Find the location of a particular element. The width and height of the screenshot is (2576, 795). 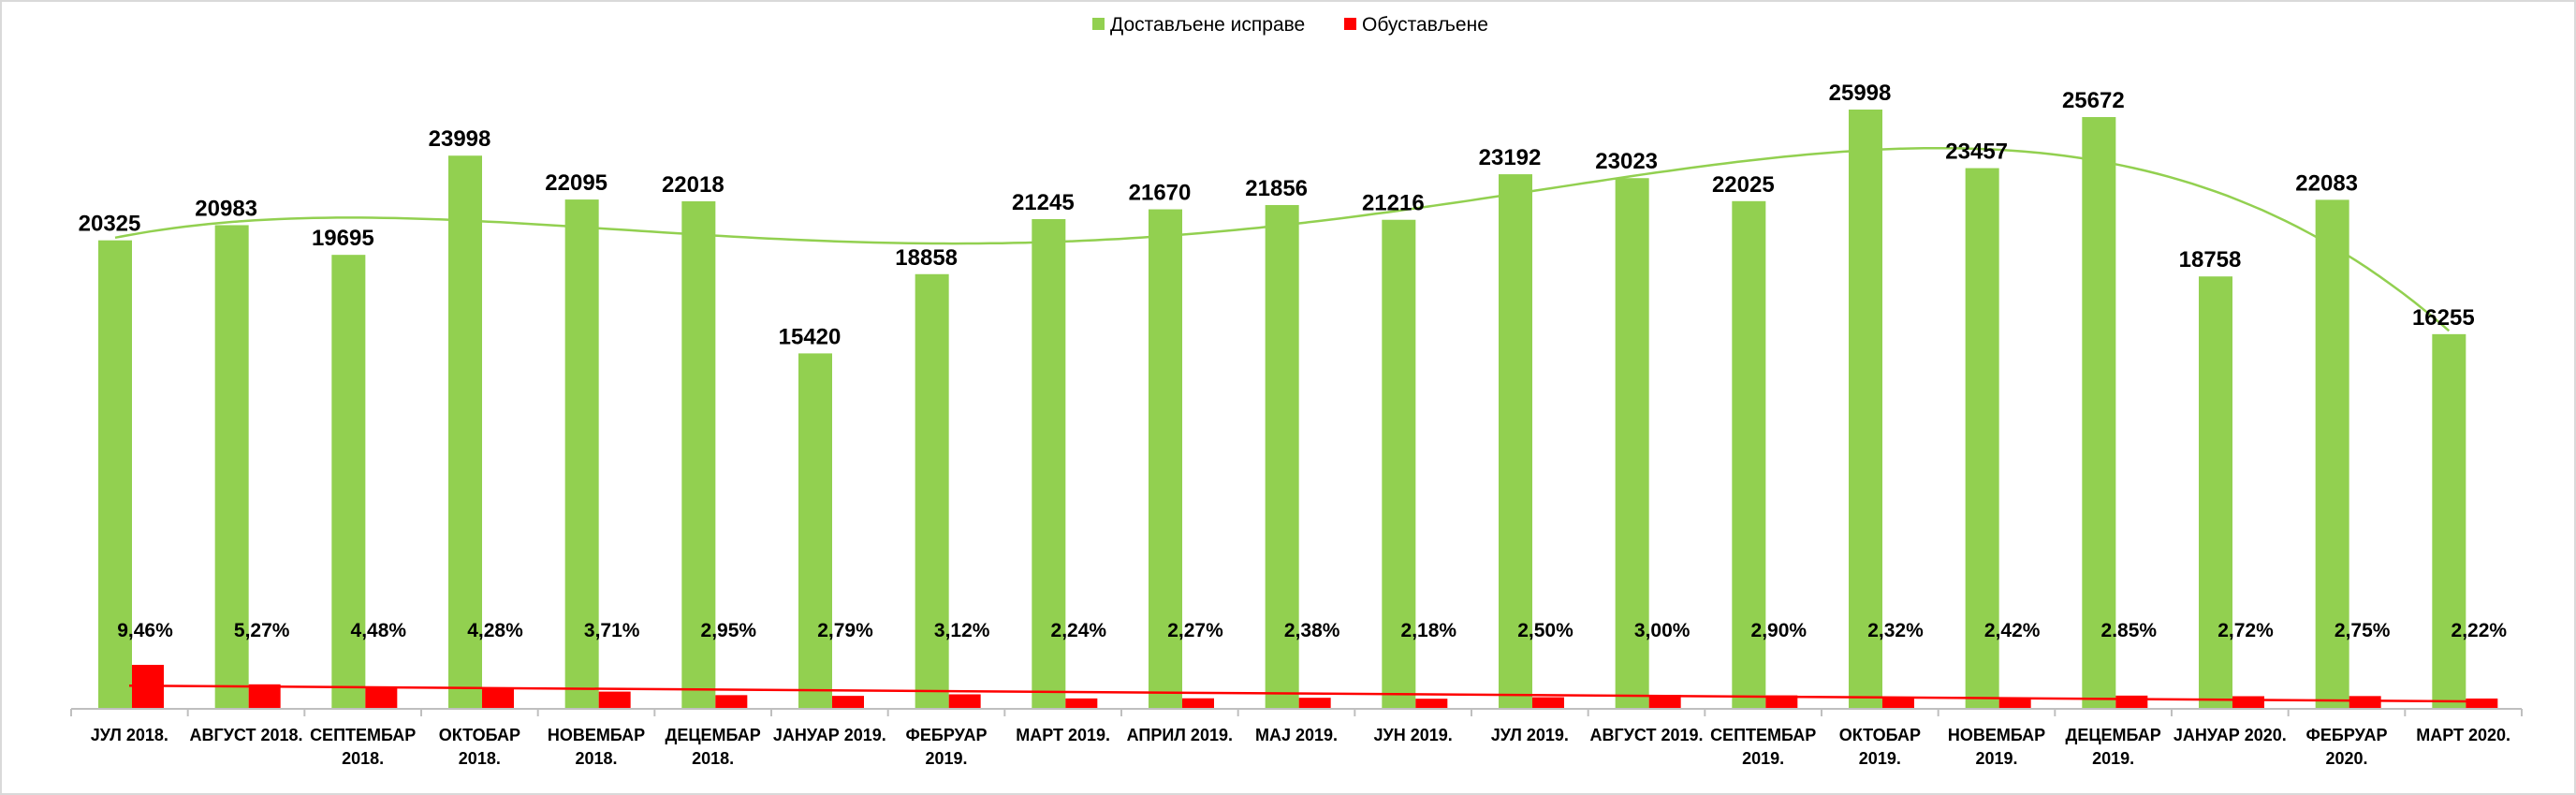

x-tick-label: ЈАНУАР 2020. is located at coordinates (2230, 735).